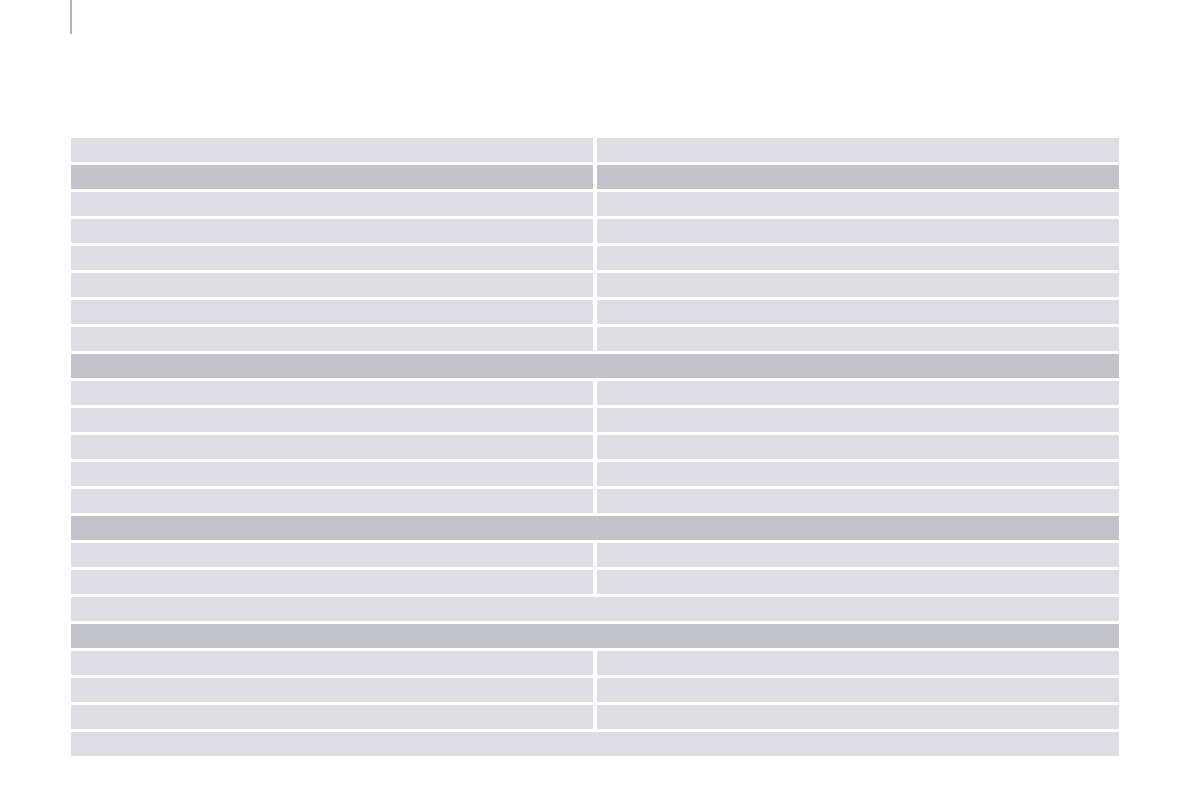 The height and width of the screenshot is (794, 1191). I want to click on table-title-row, so click(595, 110).